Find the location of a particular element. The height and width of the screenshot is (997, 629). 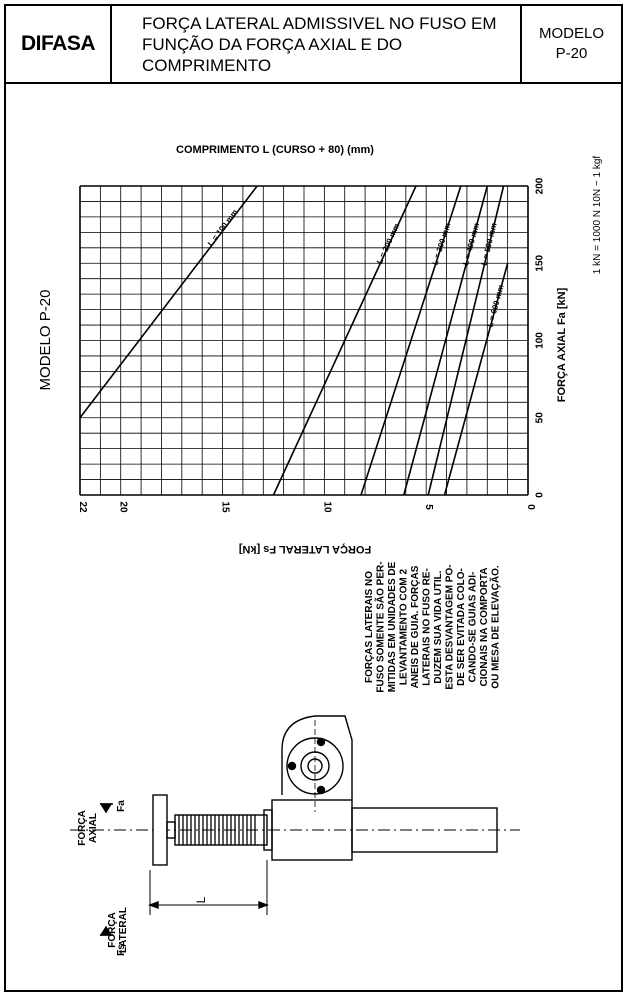

note-line: DE SER EVITADA COLO- is located at coordinates (461, 627).